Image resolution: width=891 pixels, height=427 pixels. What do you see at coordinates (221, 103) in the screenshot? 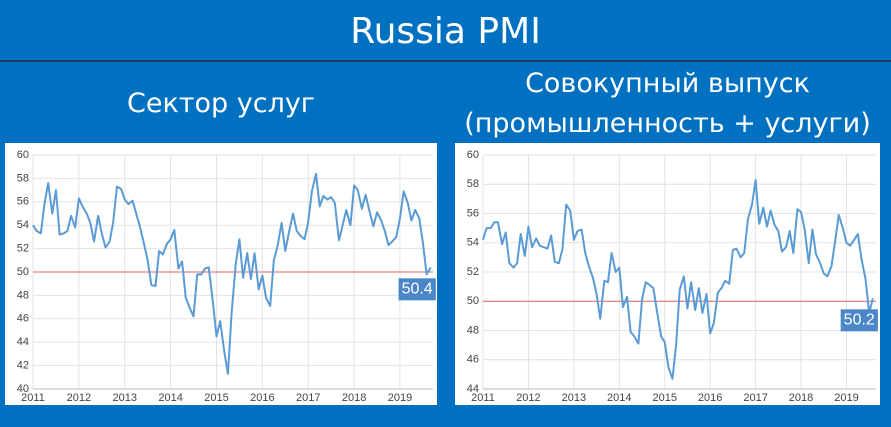
I see `chart-title: Сектор услуг` at bounding box center [221, 103].